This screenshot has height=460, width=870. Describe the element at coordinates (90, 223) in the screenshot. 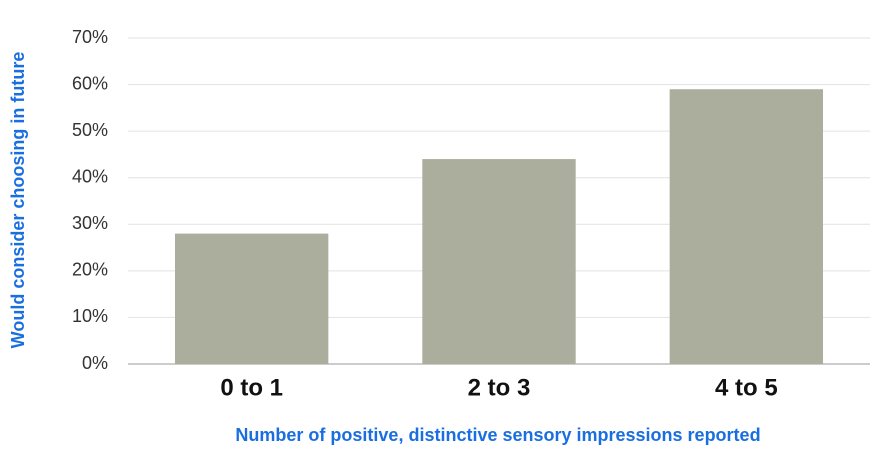

I see `y-tick-label: 30%` at that location.